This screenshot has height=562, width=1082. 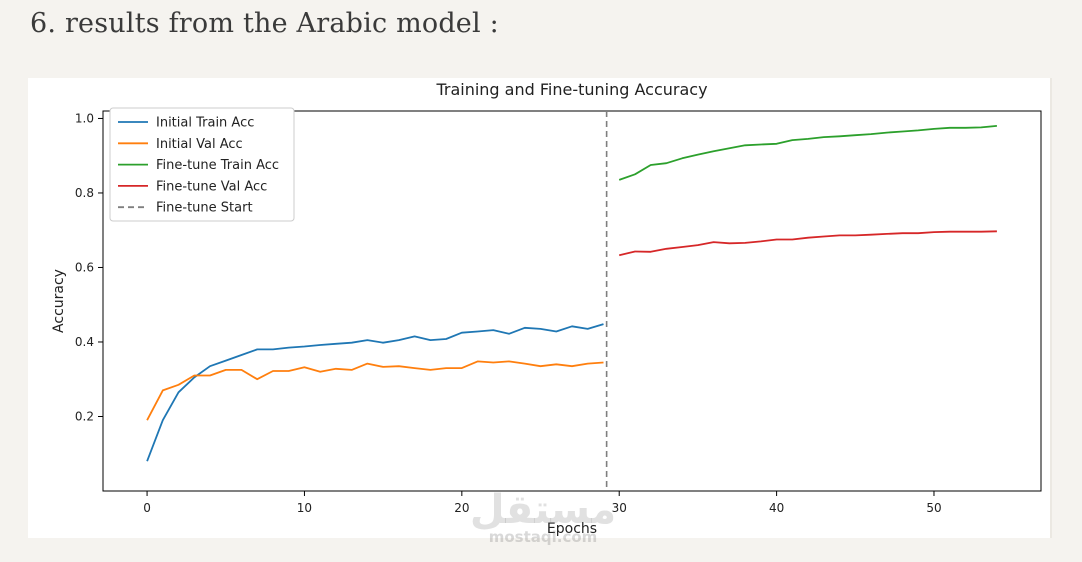 I want to click on chart-title: Training and Fine-tuning Accuracy, so click(x=571, y=89).